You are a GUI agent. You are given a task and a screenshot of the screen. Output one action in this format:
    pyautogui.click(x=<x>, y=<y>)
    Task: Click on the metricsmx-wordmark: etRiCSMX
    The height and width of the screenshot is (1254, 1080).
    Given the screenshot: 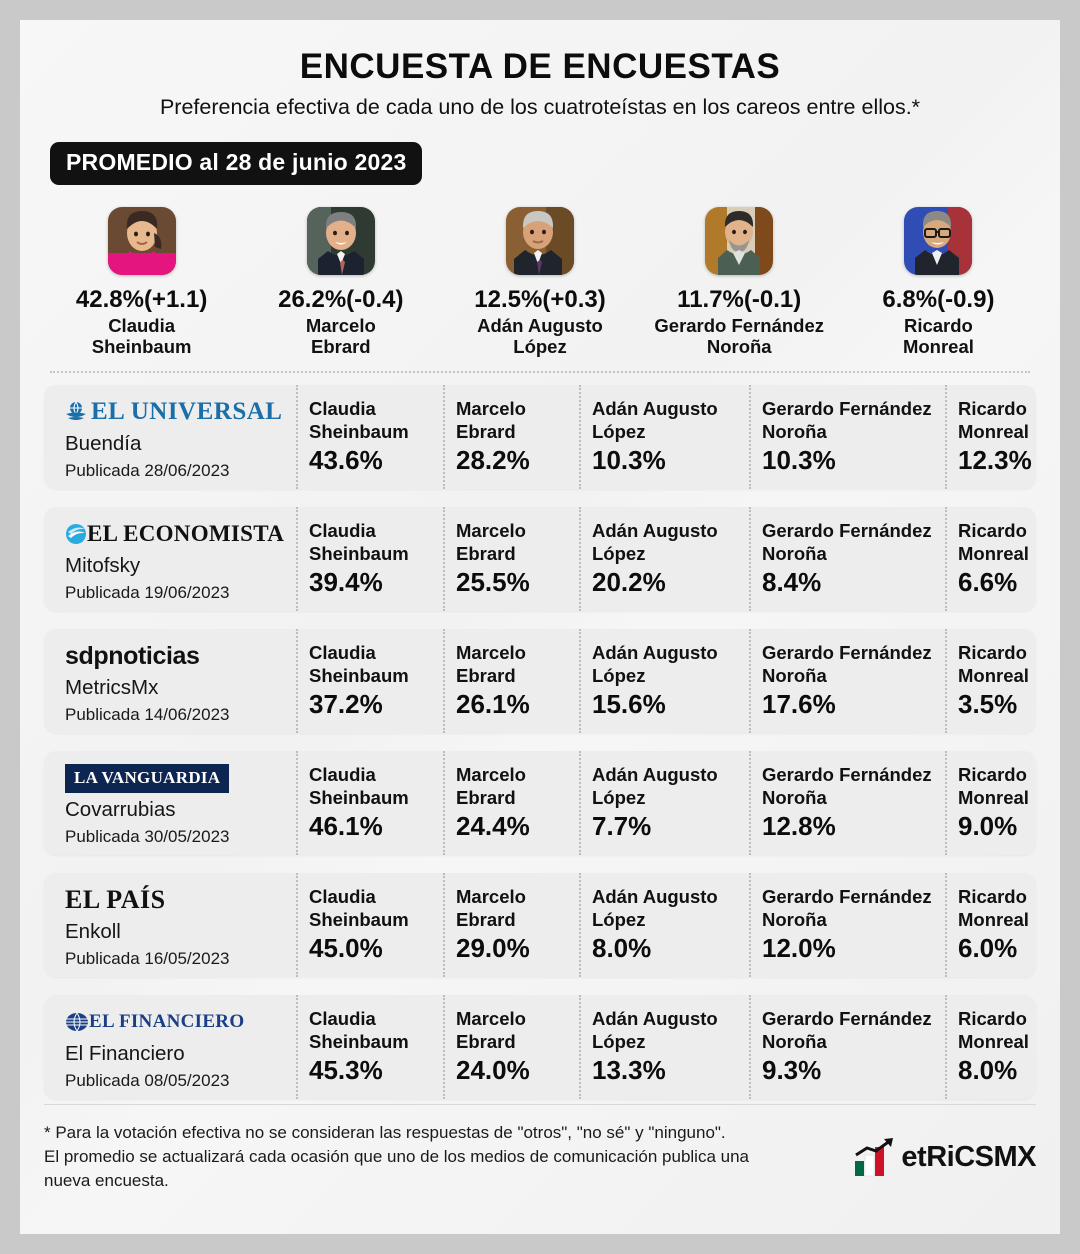 What is the action you would take?
    pyautogui.click(x=968, y=1156)
    